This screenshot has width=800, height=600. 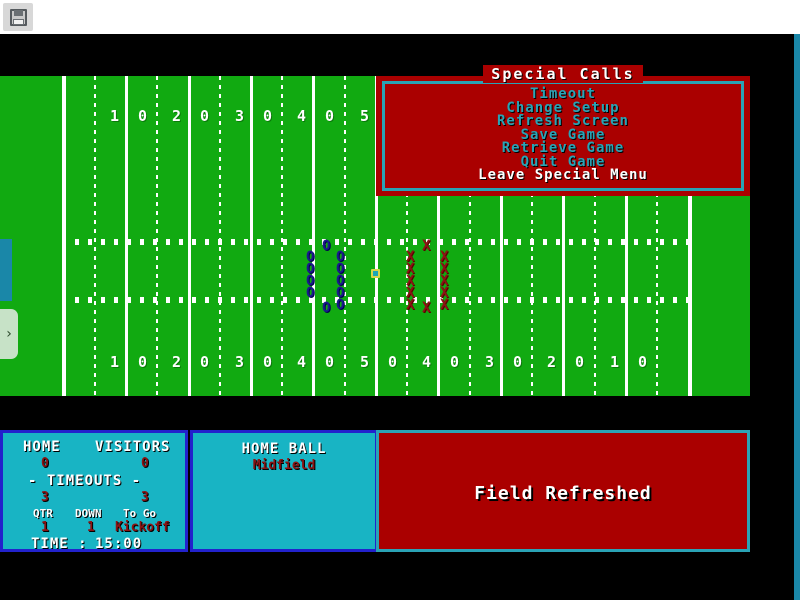 I want to click on yard-number-top: 1 0, so click(x=131, y=116).